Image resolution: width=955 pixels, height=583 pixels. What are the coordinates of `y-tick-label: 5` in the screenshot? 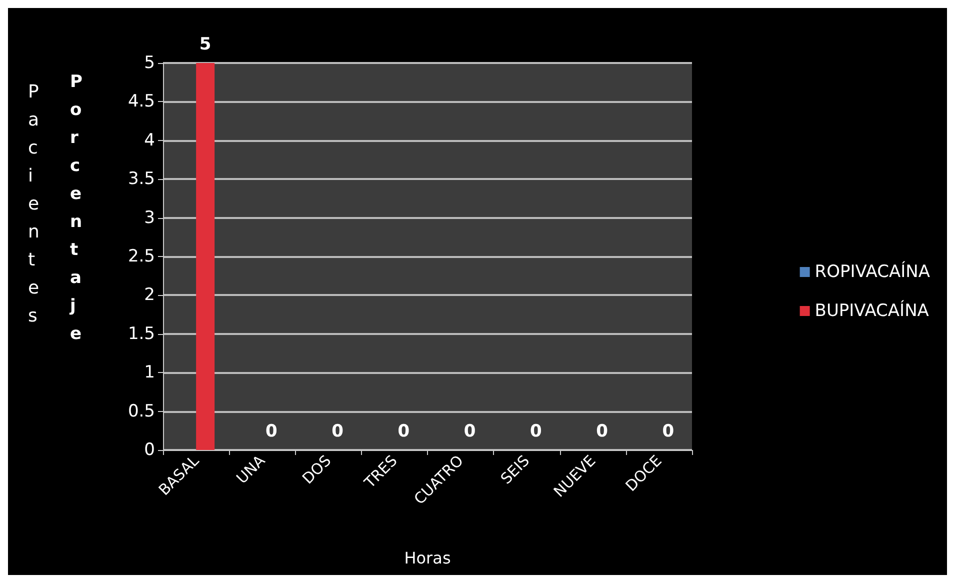 It's located at (149, 63).